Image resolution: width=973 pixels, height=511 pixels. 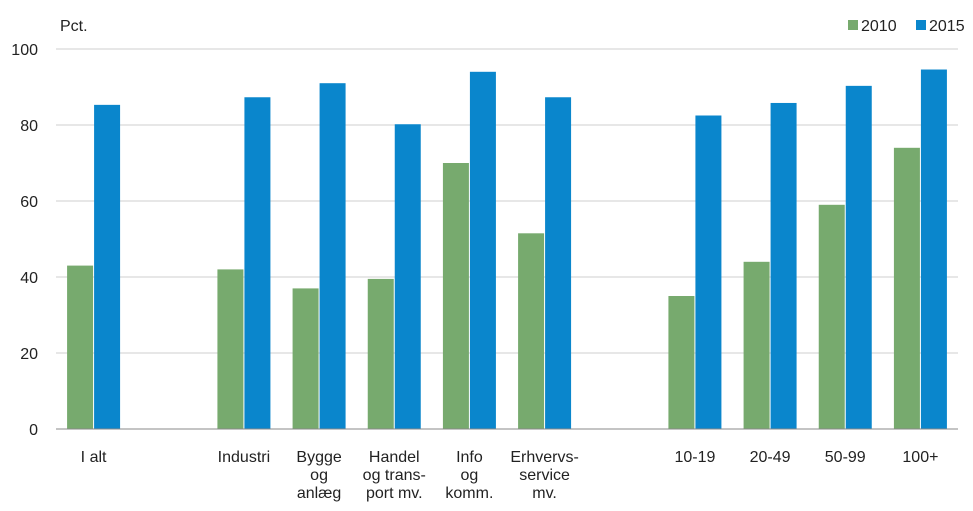 I want to click on y-axis-ticks: 0 20 40 60 80 100, so click(x=24, y=240).